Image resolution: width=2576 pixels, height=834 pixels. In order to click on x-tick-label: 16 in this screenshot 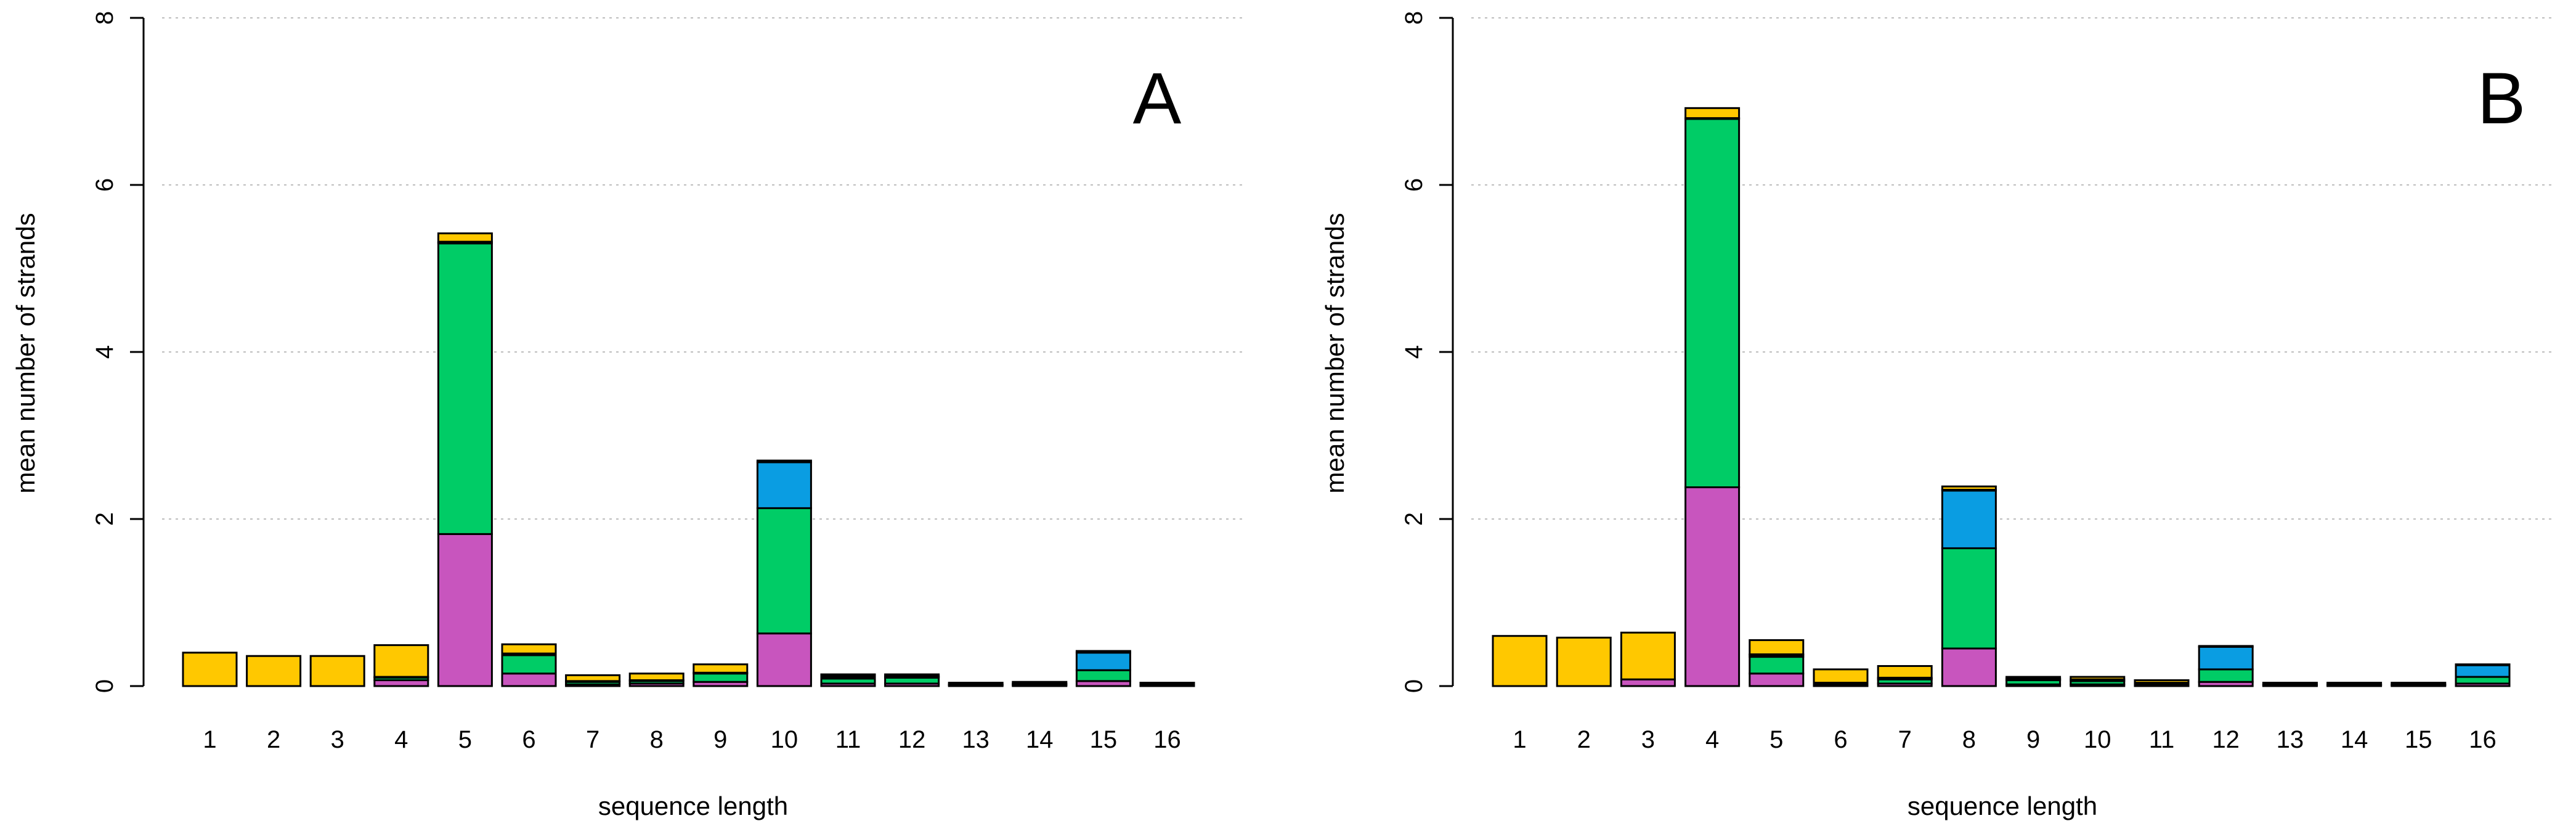, I will do `click(2483, 739)`.